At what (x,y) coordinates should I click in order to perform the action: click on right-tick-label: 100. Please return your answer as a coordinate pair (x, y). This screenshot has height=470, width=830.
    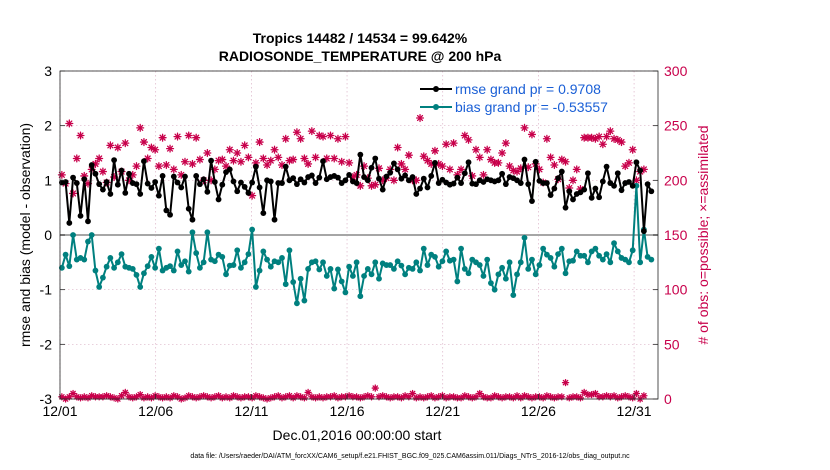
    Looking at the image, I should click on (676, 290).